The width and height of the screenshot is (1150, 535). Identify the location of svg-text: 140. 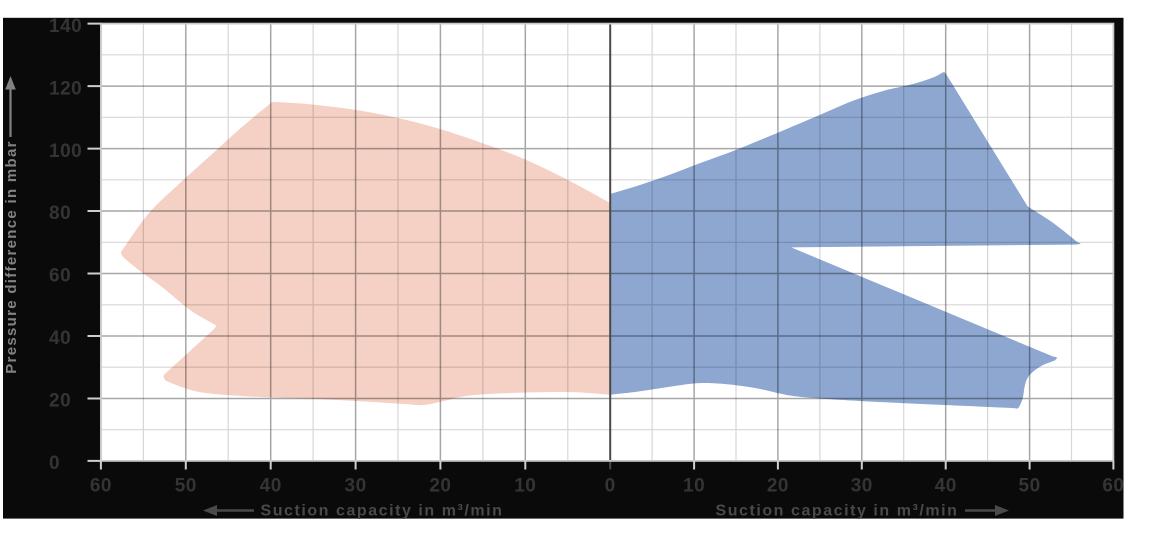
(65, 26).